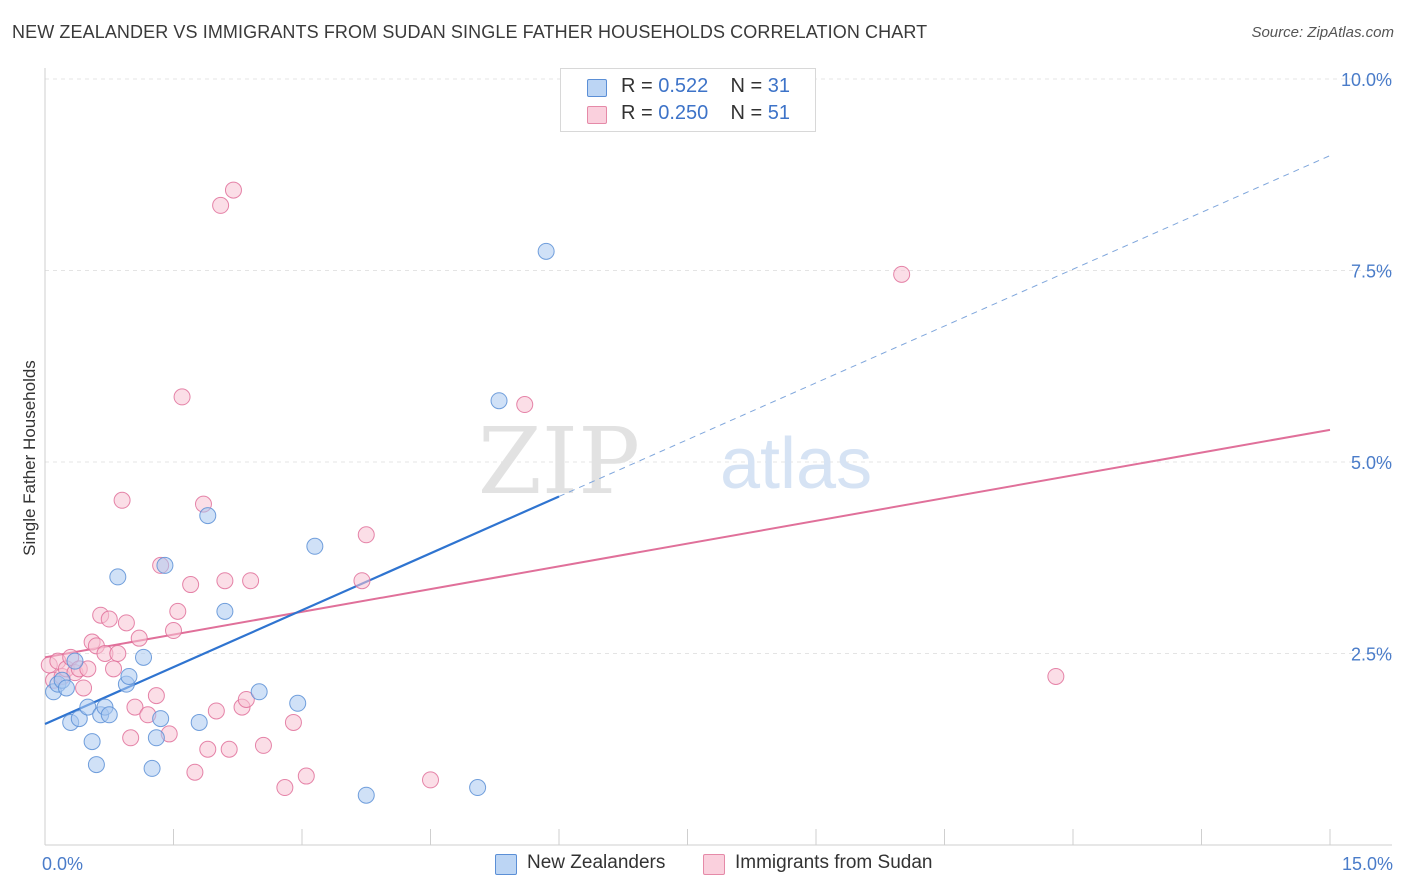  I want to click on watermark-zip: ZIP, so click(559, 461).